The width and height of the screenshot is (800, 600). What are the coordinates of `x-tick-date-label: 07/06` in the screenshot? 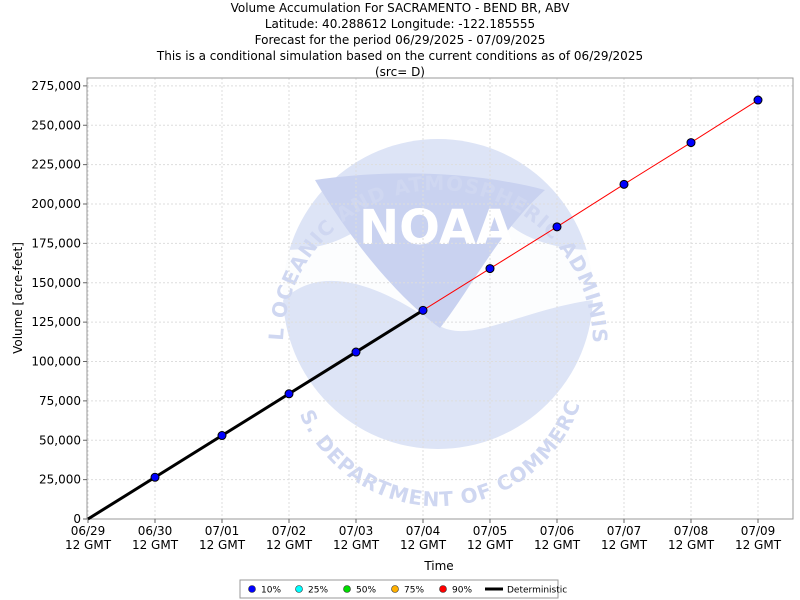 It's located at (557, 531).